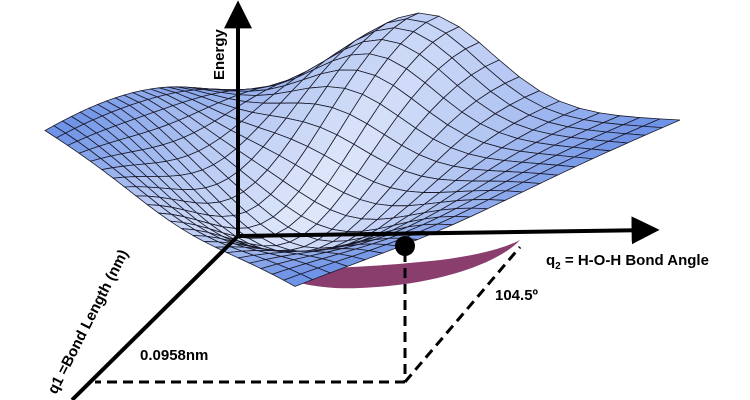 This screenshot has height=400, width=750. I want to click on energy-axis-label: Energy, so click(219, 54).